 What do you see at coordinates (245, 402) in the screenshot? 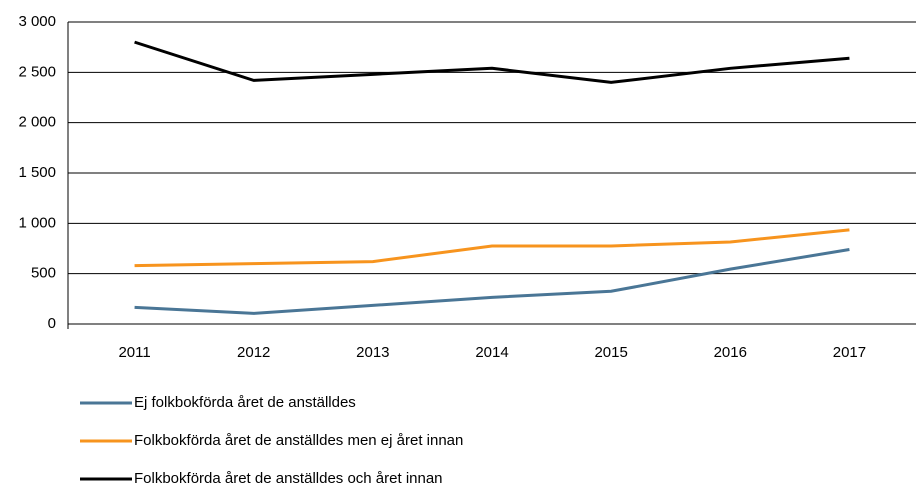
I see `legend-label: Ej folkbokförda året de anställdes` at bounding box center [245, 402].